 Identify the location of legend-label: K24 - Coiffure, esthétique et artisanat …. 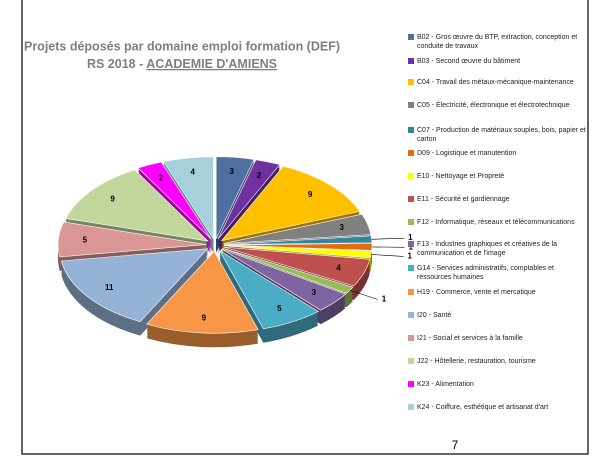
(483, 407).